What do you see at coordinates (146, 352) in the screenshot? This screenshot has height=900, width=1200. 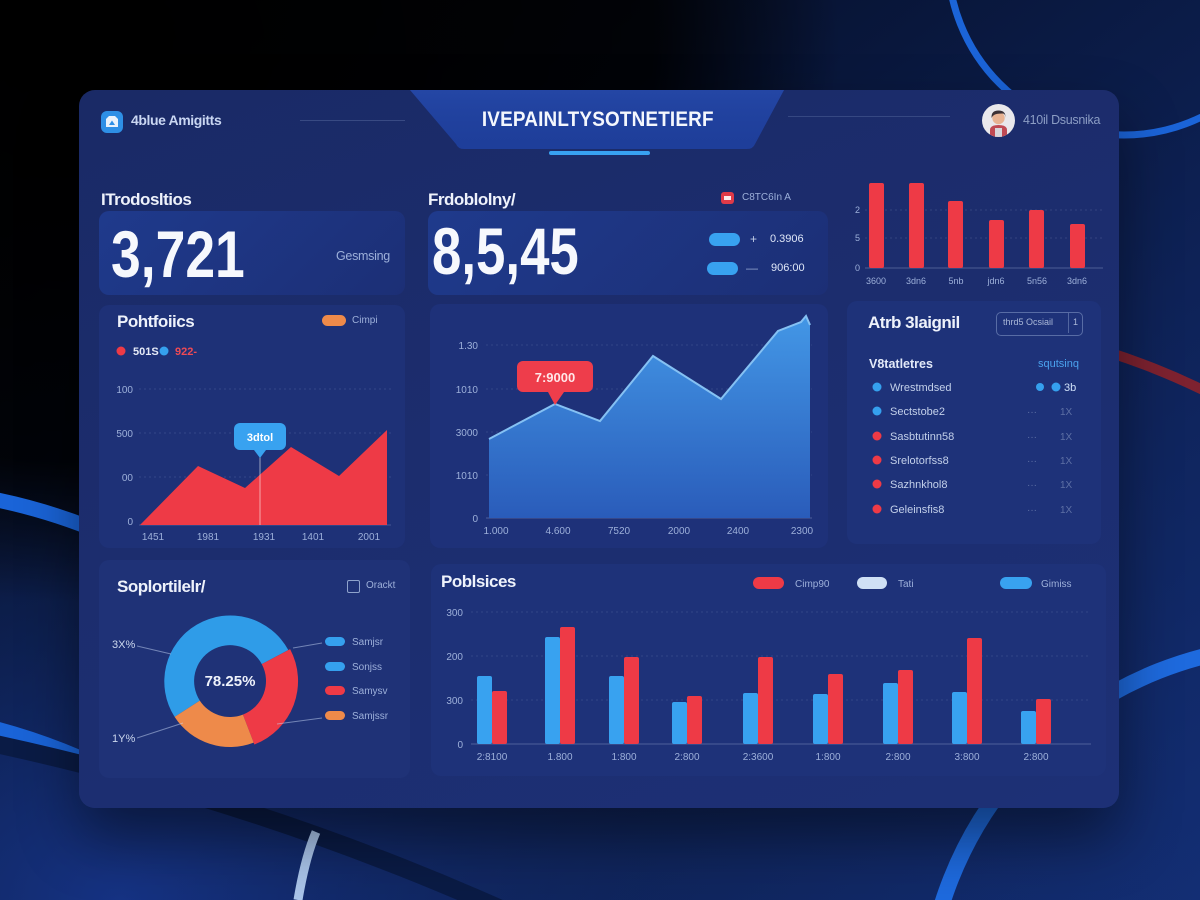 I see `svg-text: 501S` at bounding box center [146, 352].